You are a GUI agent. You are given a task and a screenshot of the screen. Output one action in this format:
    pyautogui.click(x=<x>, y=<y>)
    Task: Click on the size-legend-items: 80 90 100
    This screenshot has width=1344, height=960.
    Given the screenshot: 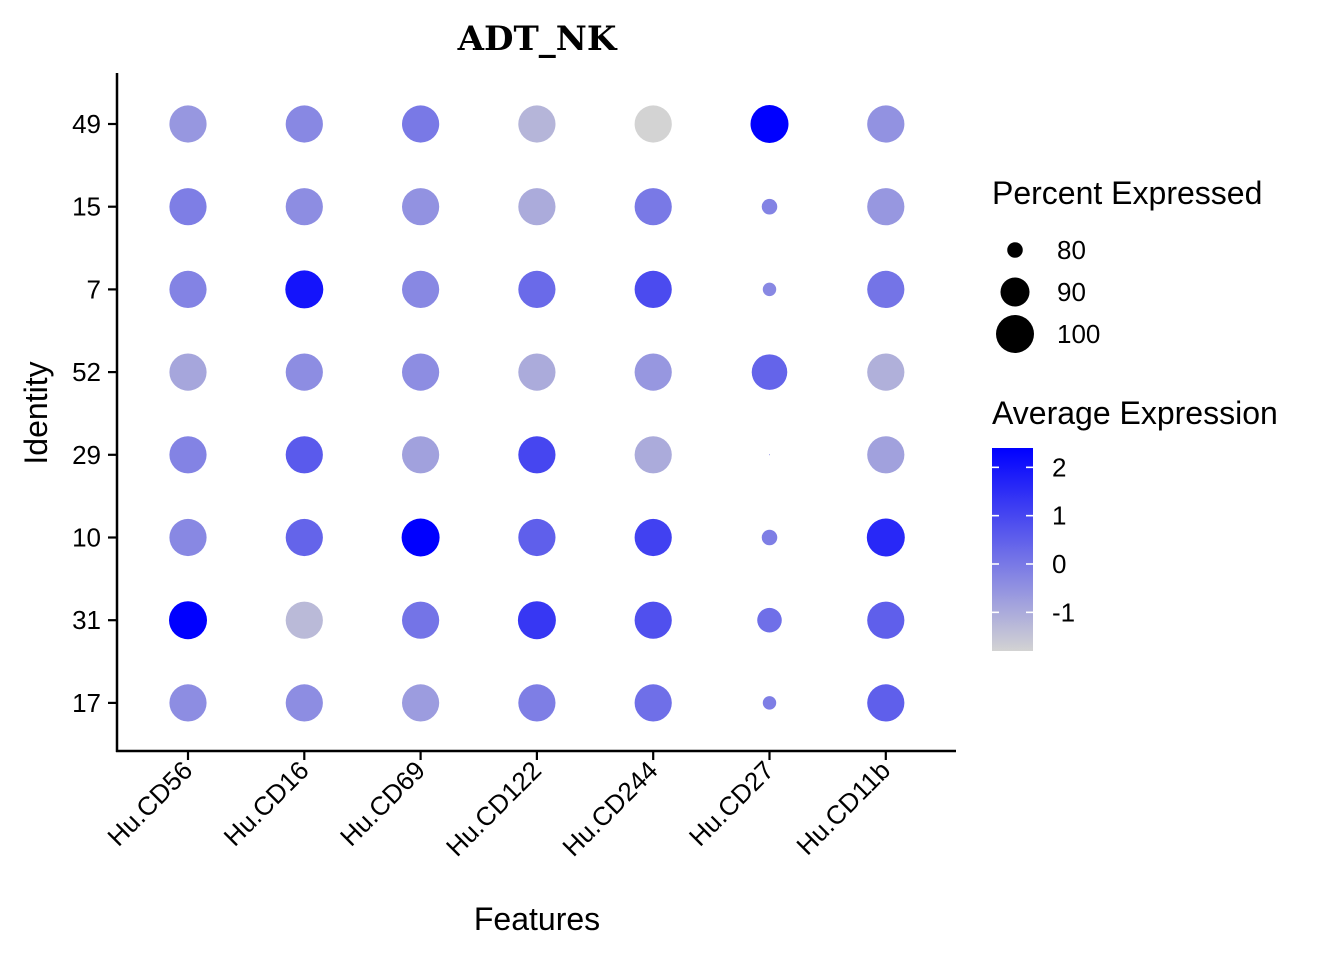 What is the action you would take?
    pyautogui.click(x=1048, y=294)
    